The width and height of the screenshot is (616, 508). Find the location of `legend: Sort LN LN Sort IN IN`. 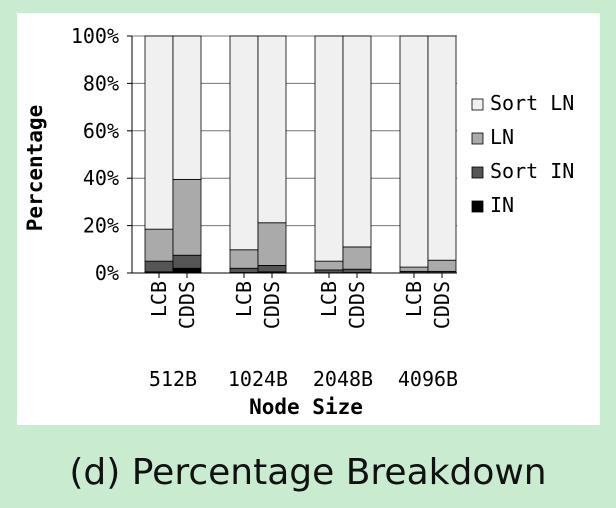

legend: Sort LN LN Sort IN IN is located at coordinates (522, 154).